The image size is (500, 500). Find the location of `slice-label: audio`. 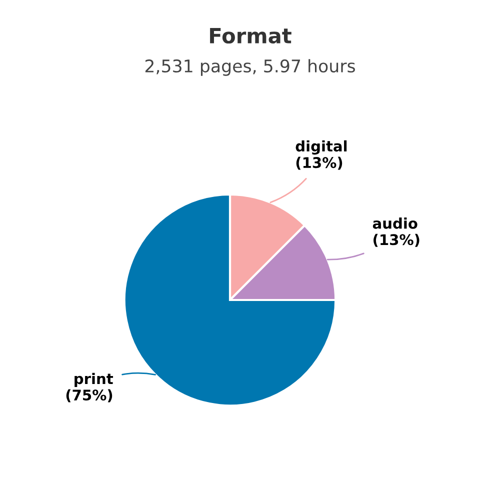

slice-label: audio is located at coordinates (395, 223).